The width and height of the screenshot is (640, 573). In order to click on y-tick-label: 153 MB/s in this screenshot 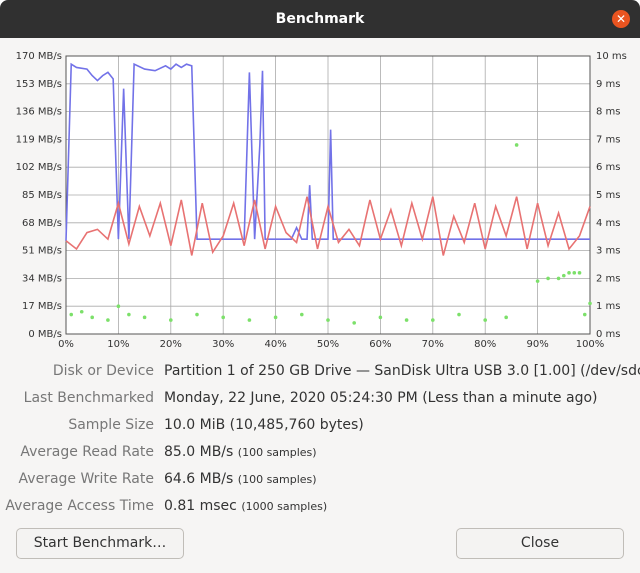, I will do `click(39, 84)`.